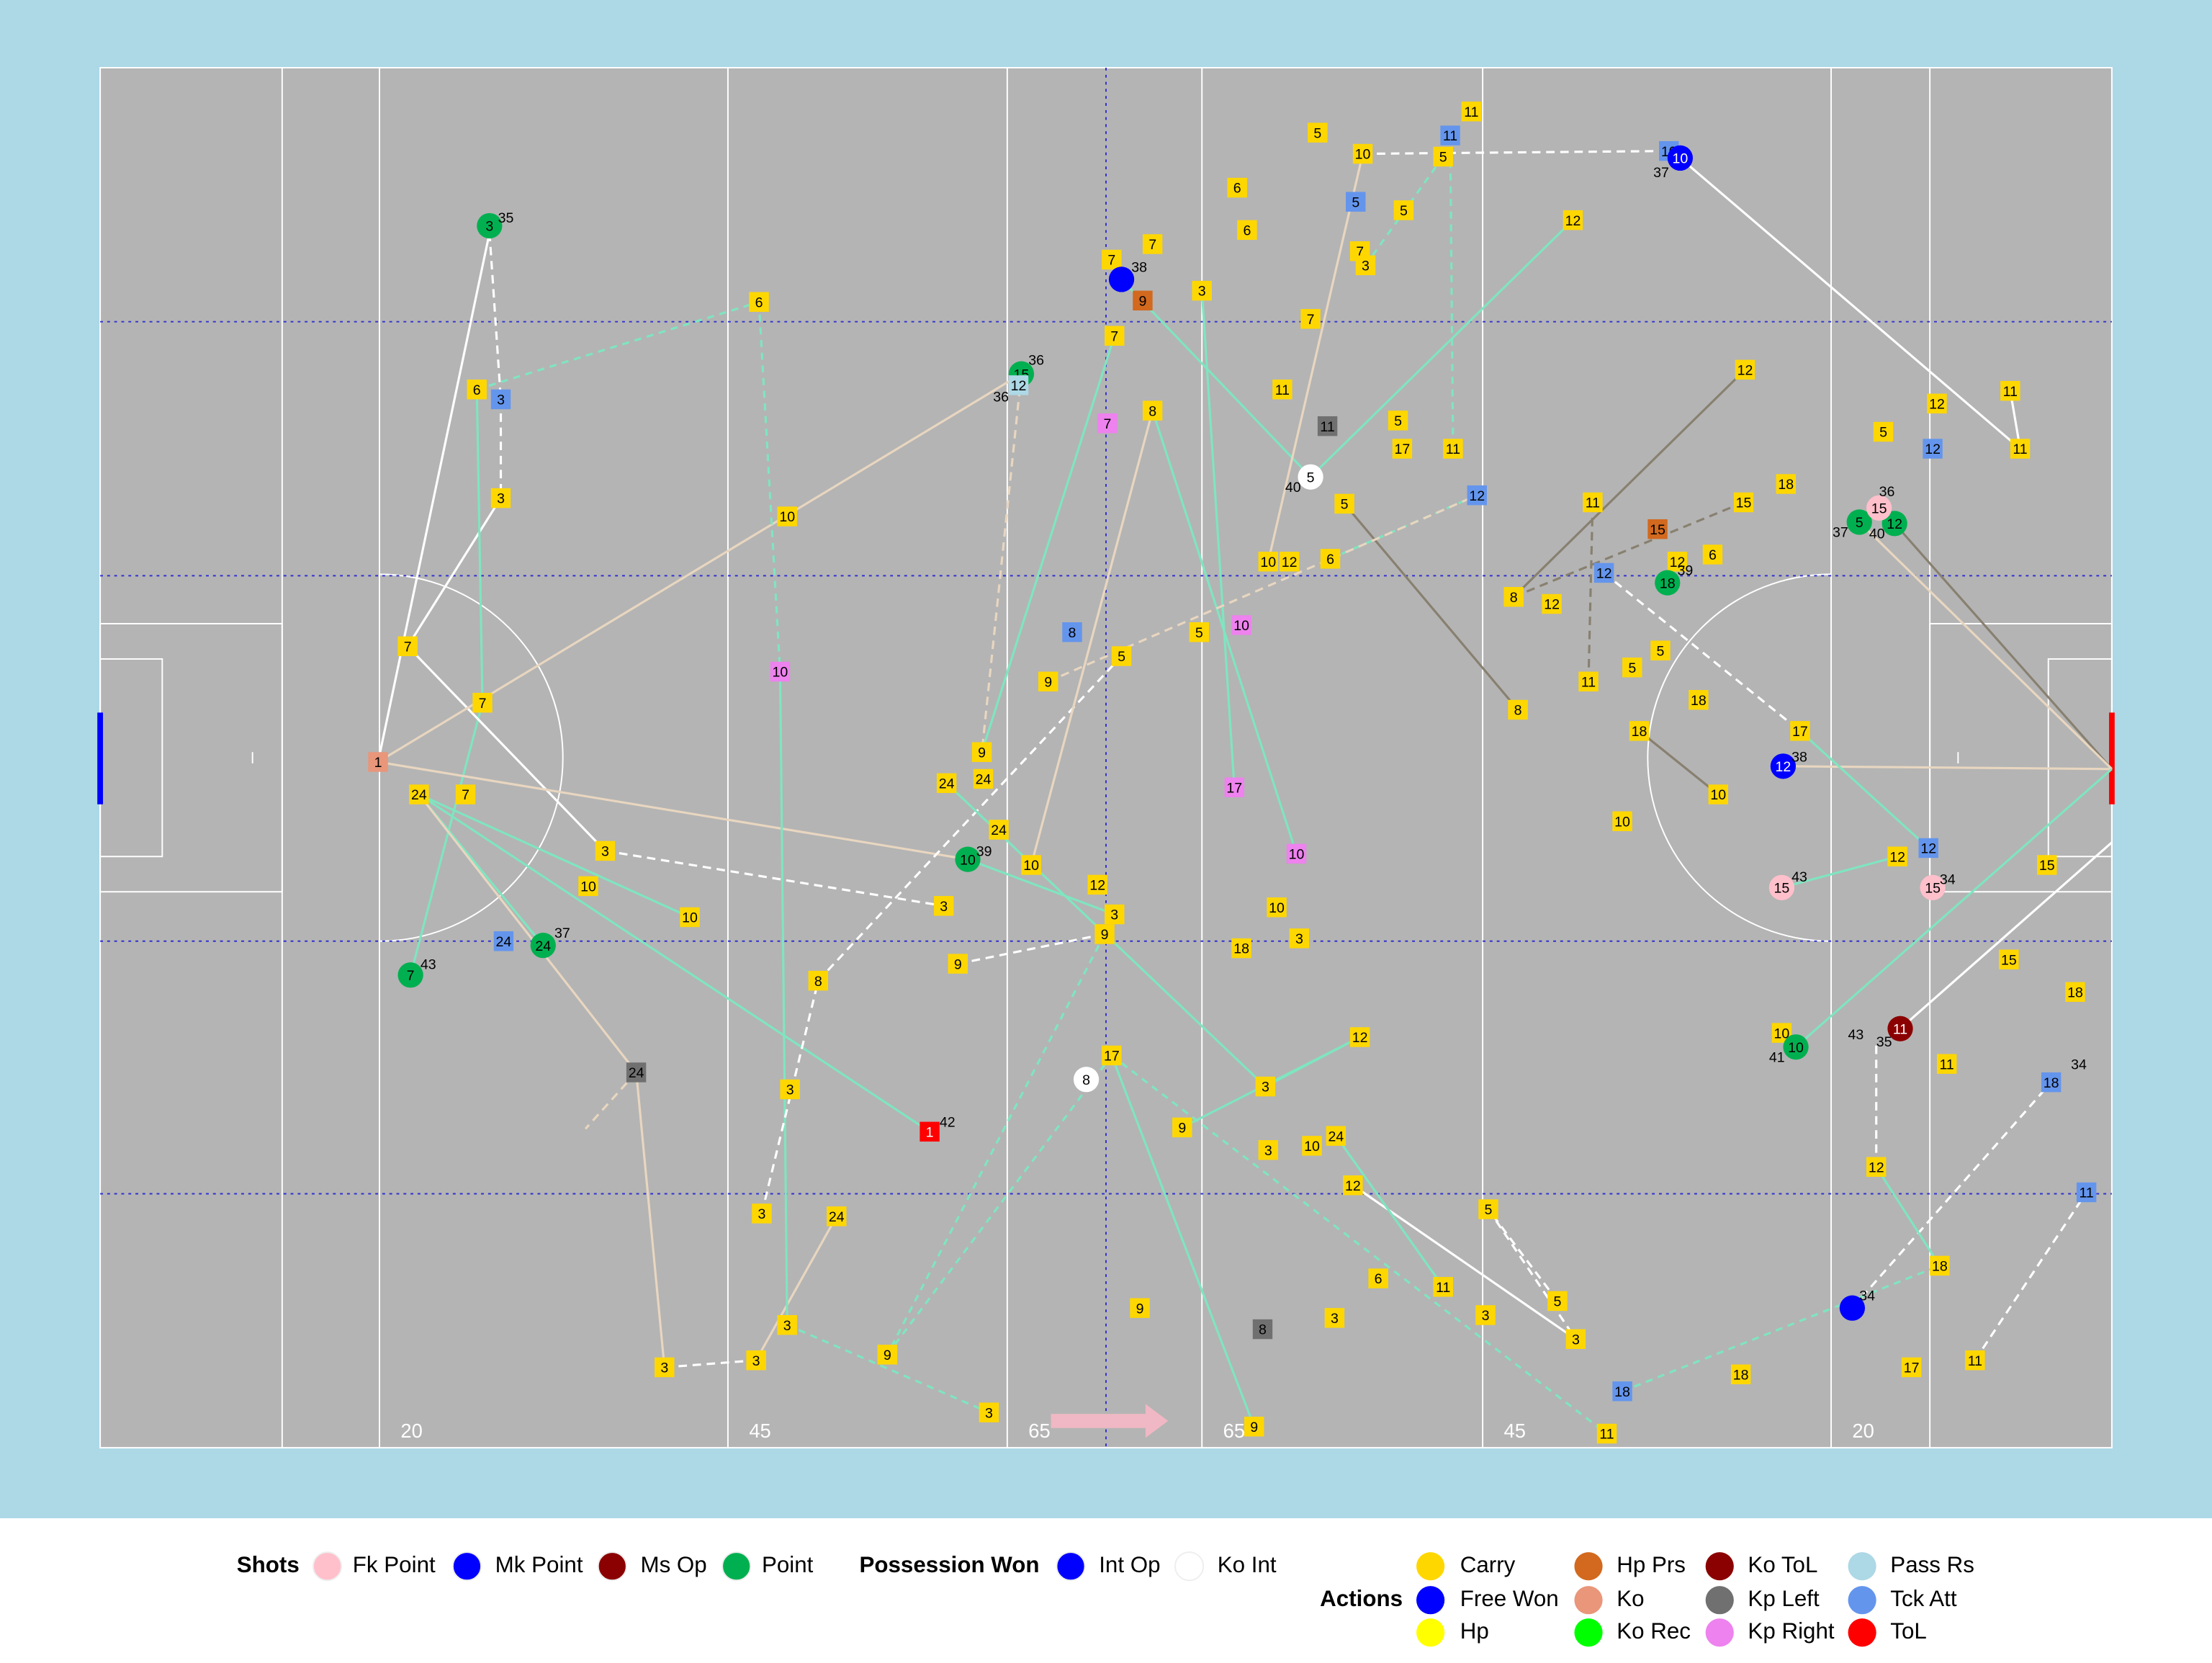 This screenshot has height=1663, width=2212. I want to click on note-label: 39, so click(1685, 571).